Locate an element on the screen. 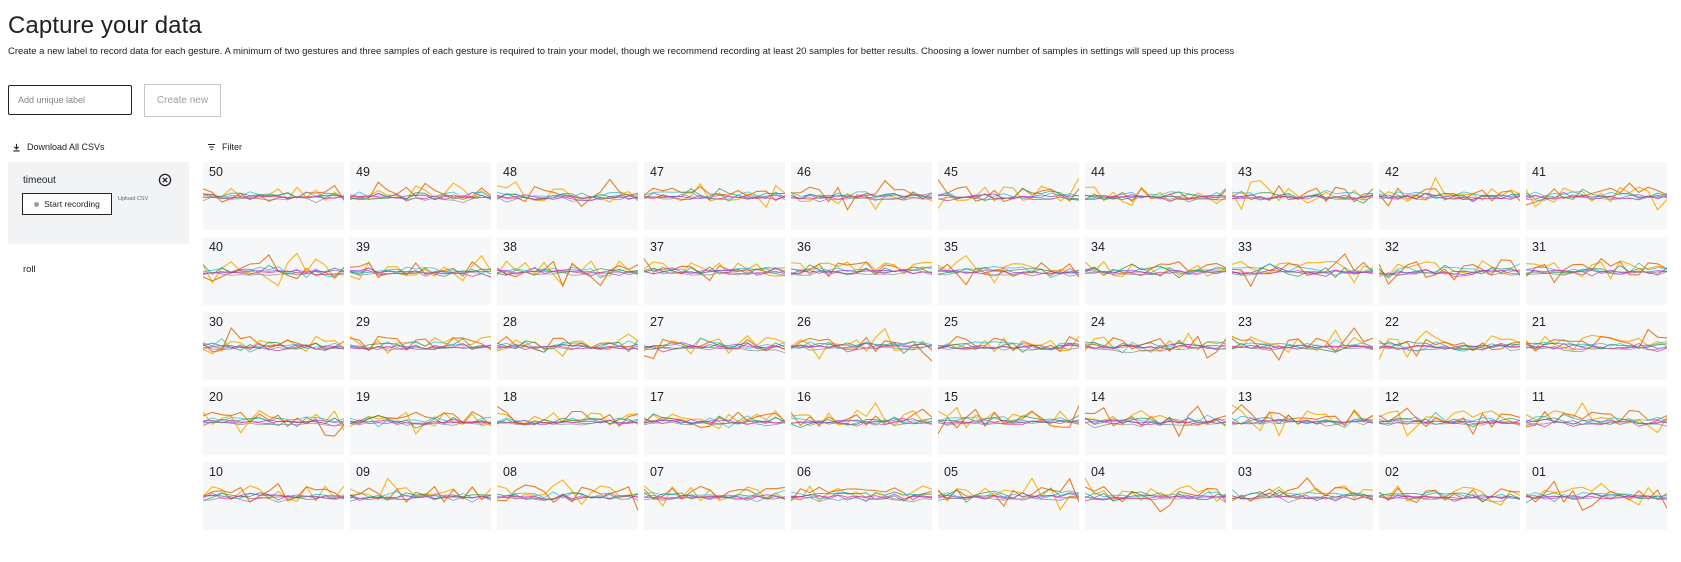 This screenshot has height=562, width=1681. sample-thumbnail: 33 is located at coordinates (1302, 271).